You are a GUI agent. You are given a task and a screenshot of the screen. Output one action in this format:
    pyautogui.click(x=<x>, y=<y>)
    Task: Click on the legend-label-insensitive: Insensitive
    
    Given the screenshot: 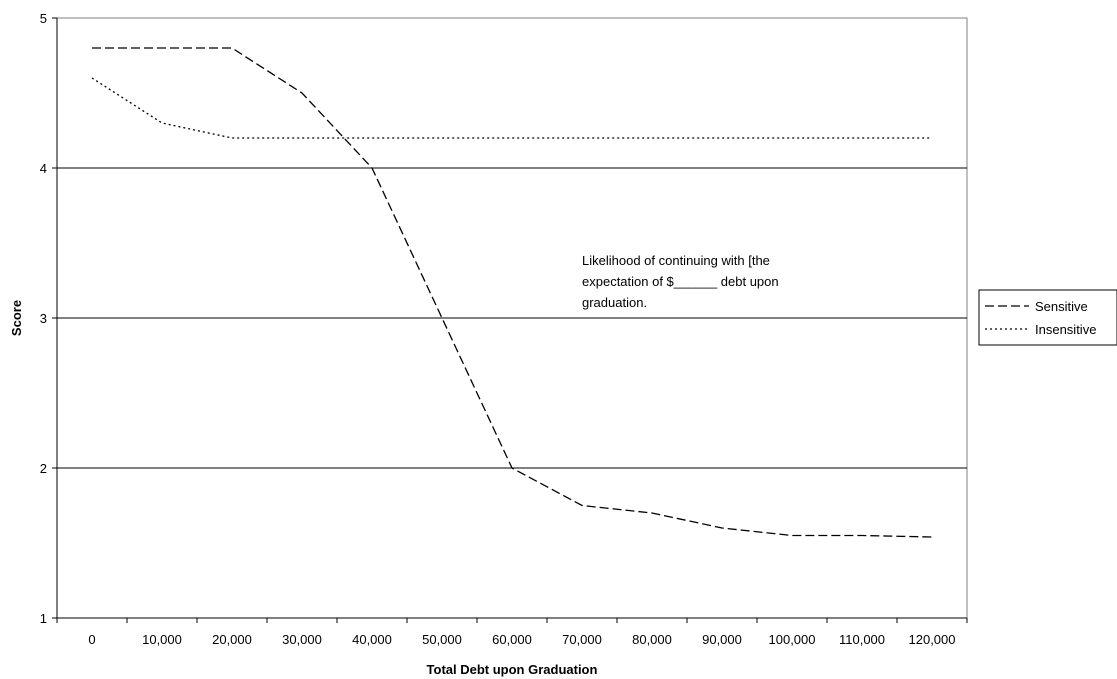 What is the action you would take?
    pyautogui.click(x=1065, y=329)
    